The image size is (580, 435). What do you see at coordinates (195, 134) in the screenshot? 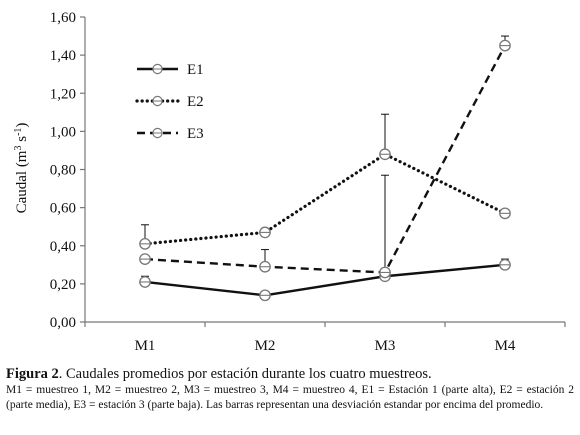
I see `legend-label: E3` at bounding box center [195, 134].